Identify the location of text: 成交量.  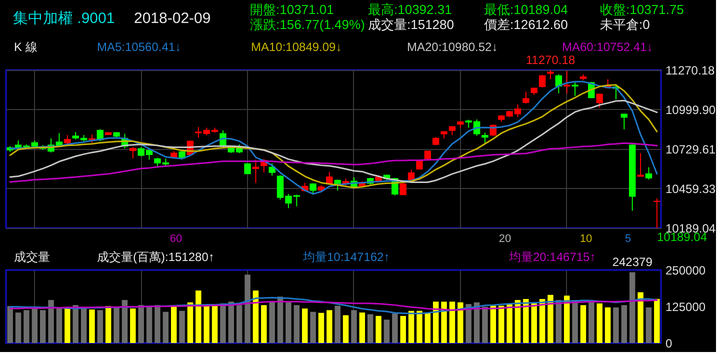
(32, 257).